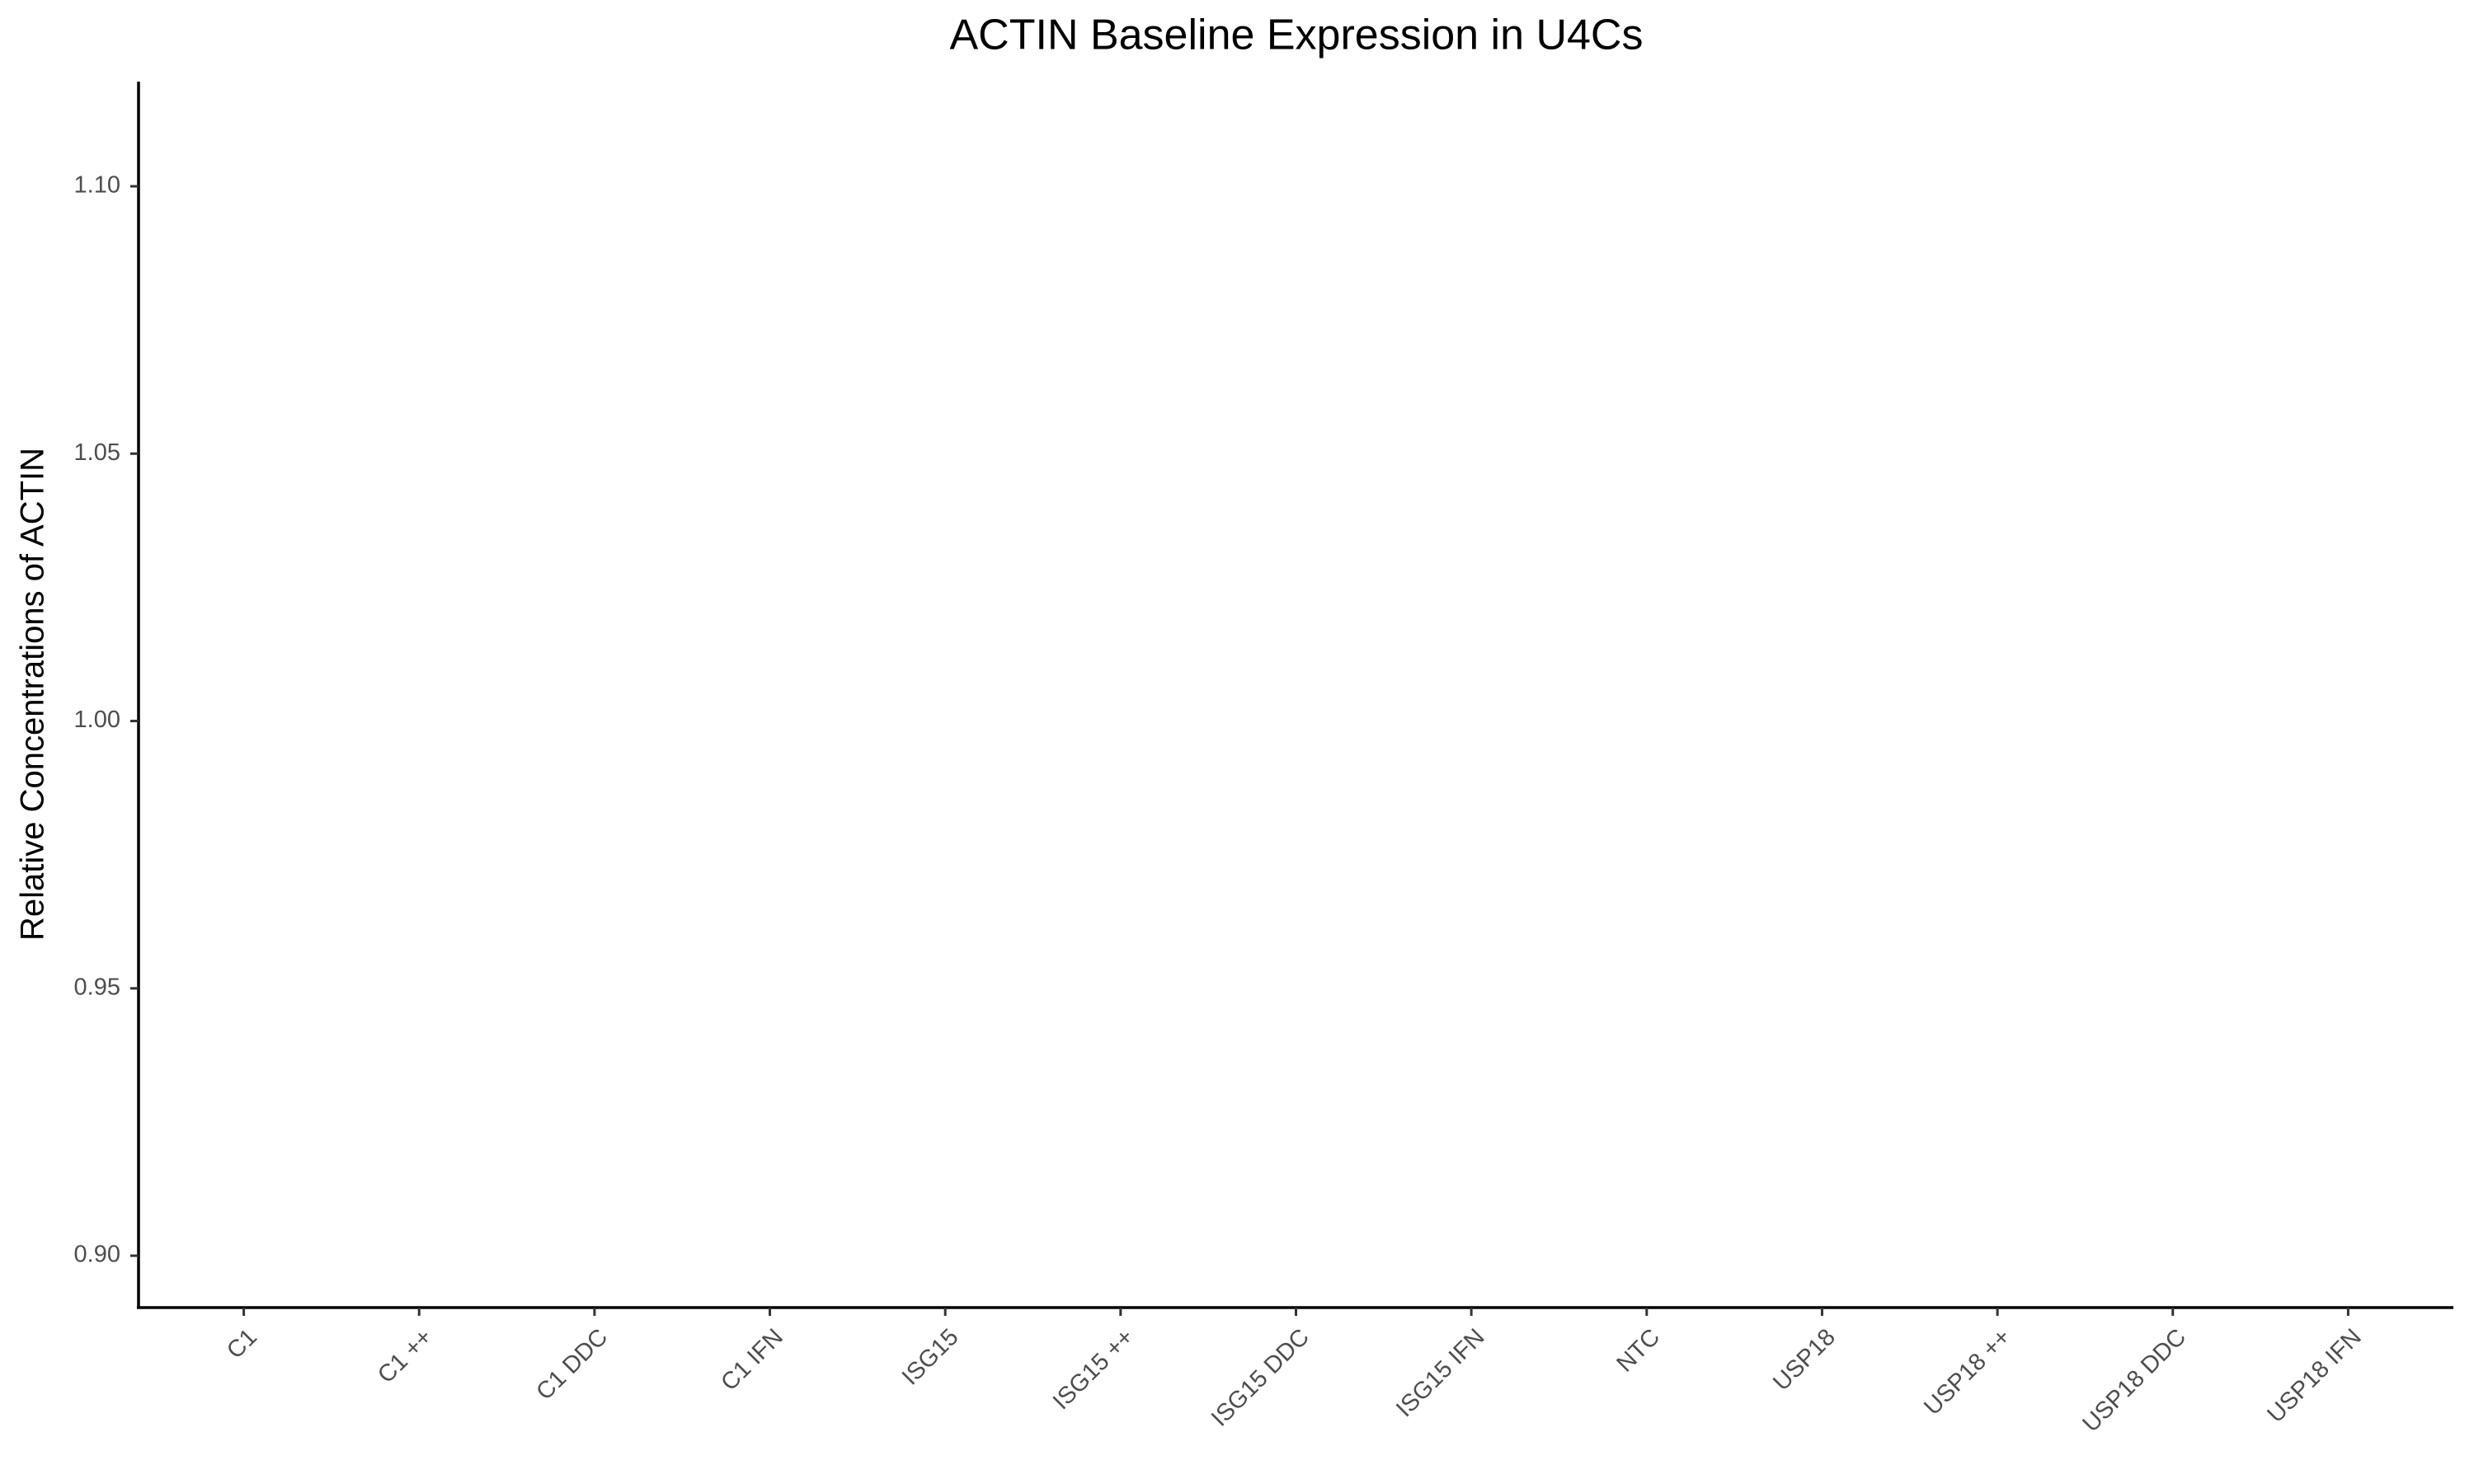 The width and height of the screenshot is (2474, 1484). Describe the element at coordinates (1638, 1351) in the screenshot. I see `x-tick-label: NTC` at that location.